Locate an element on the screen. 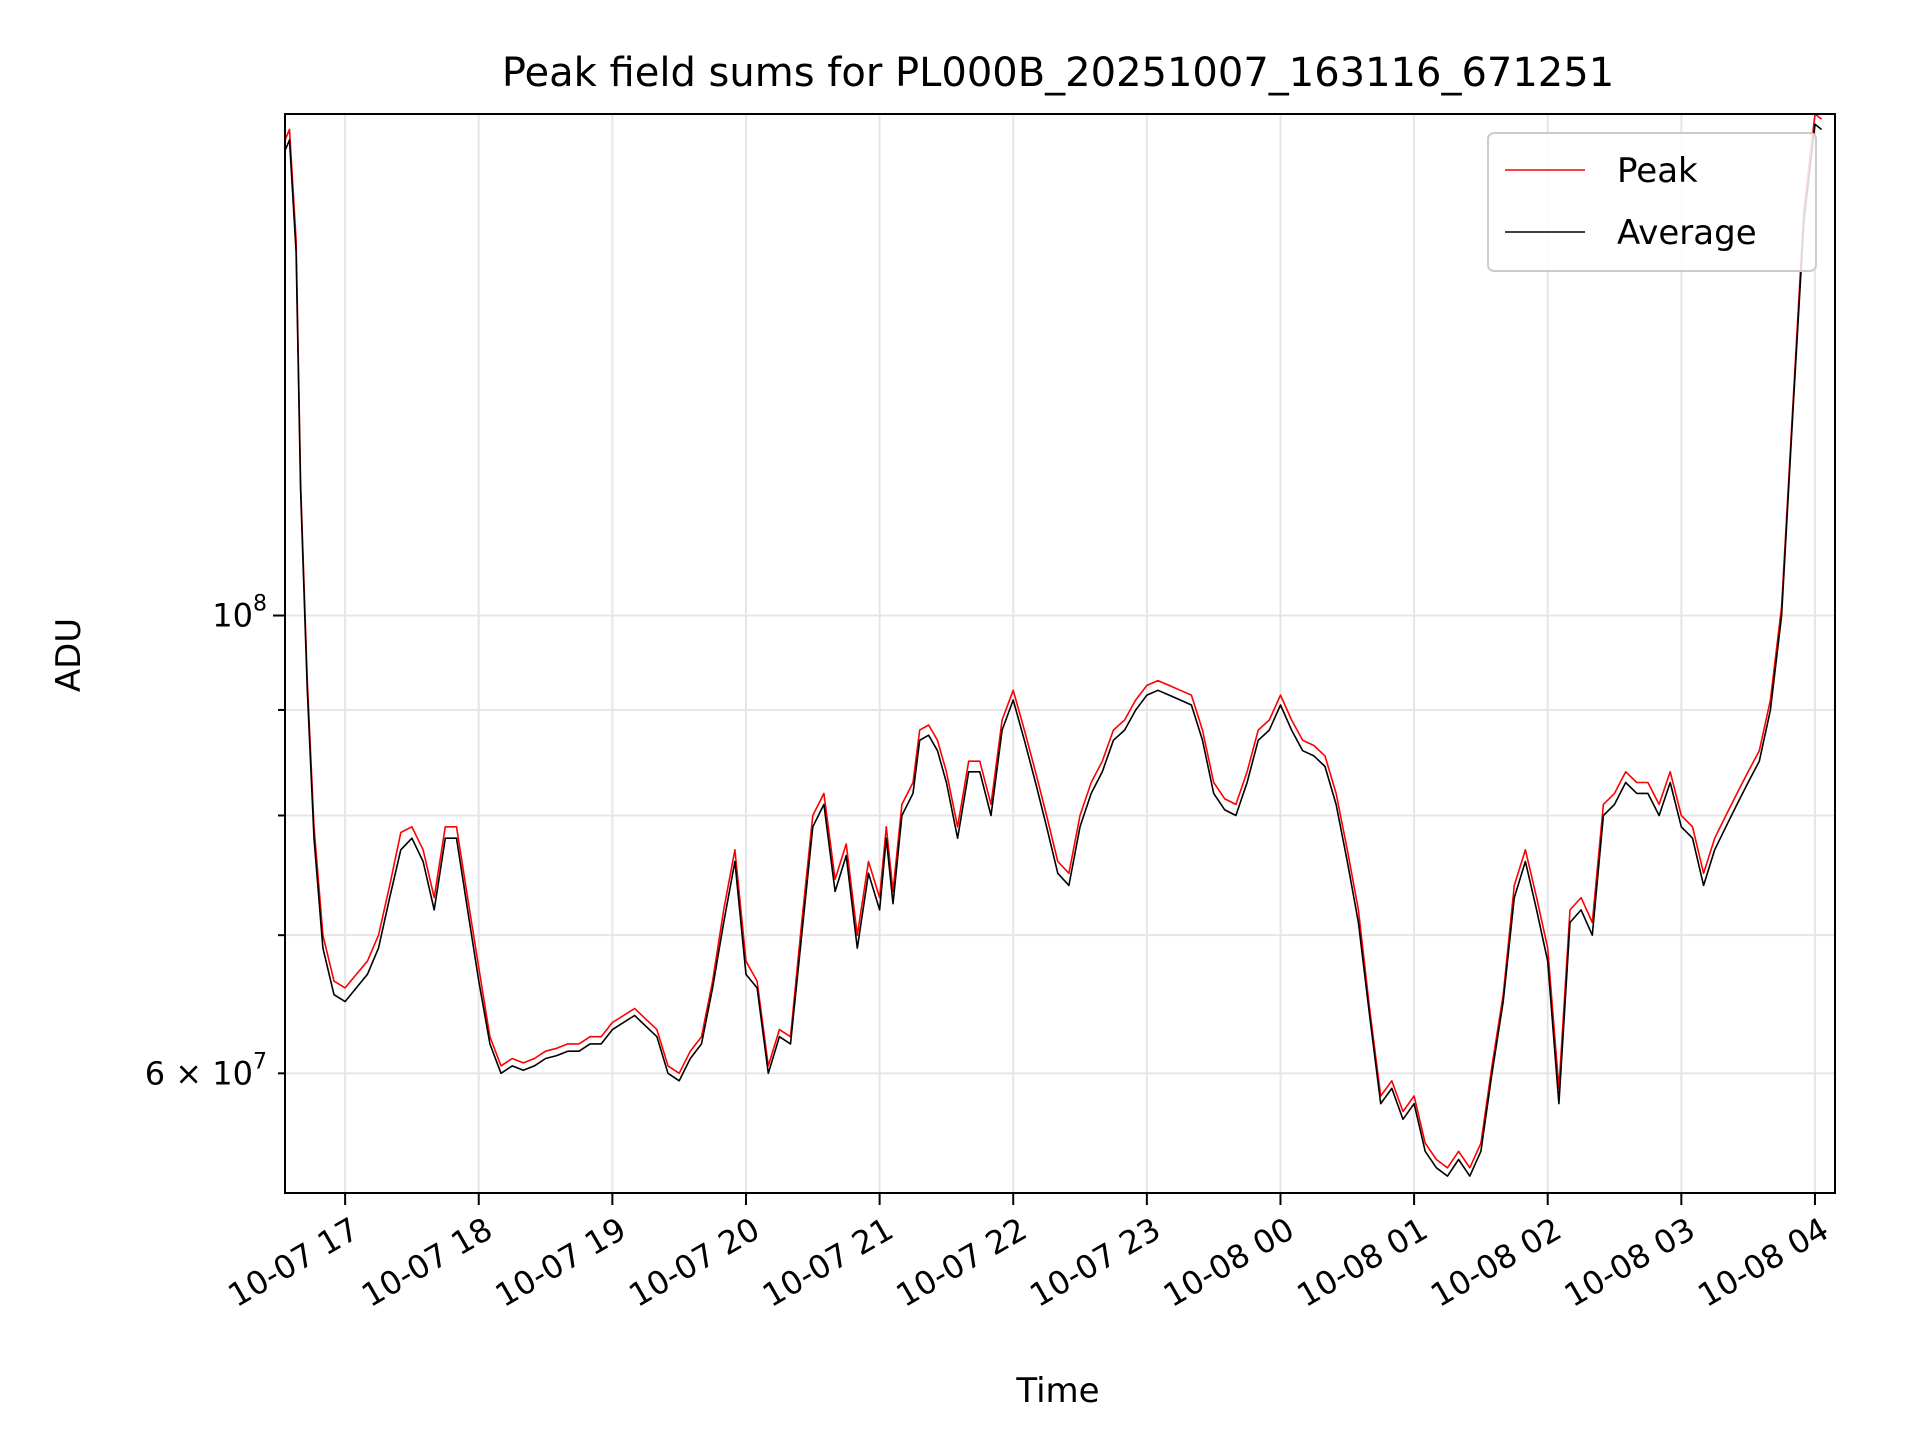 This screenshot has height=1440, width=1920. legend: Peak Average is located at coordinates (1652, 202).